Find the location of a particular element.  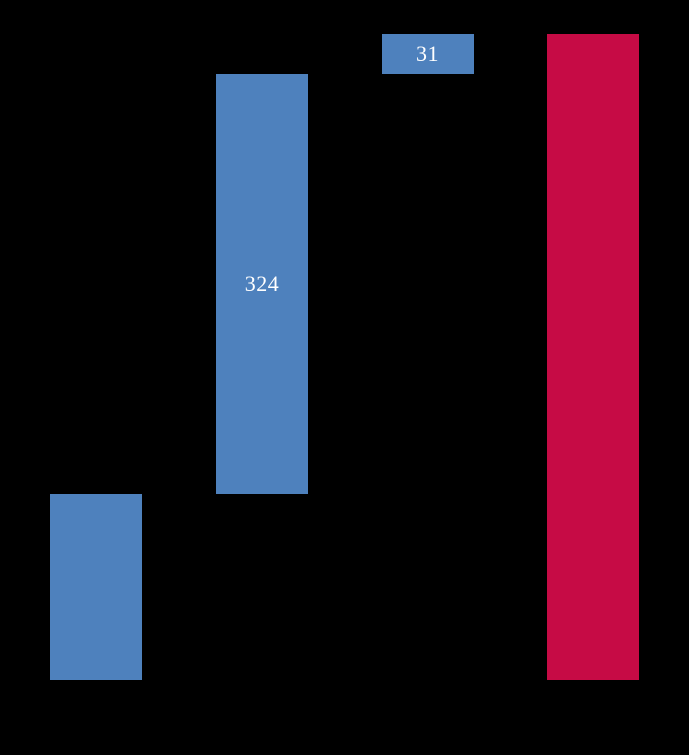

waterfall-bar-step-2: 324 is located at coordinates (262, 284).